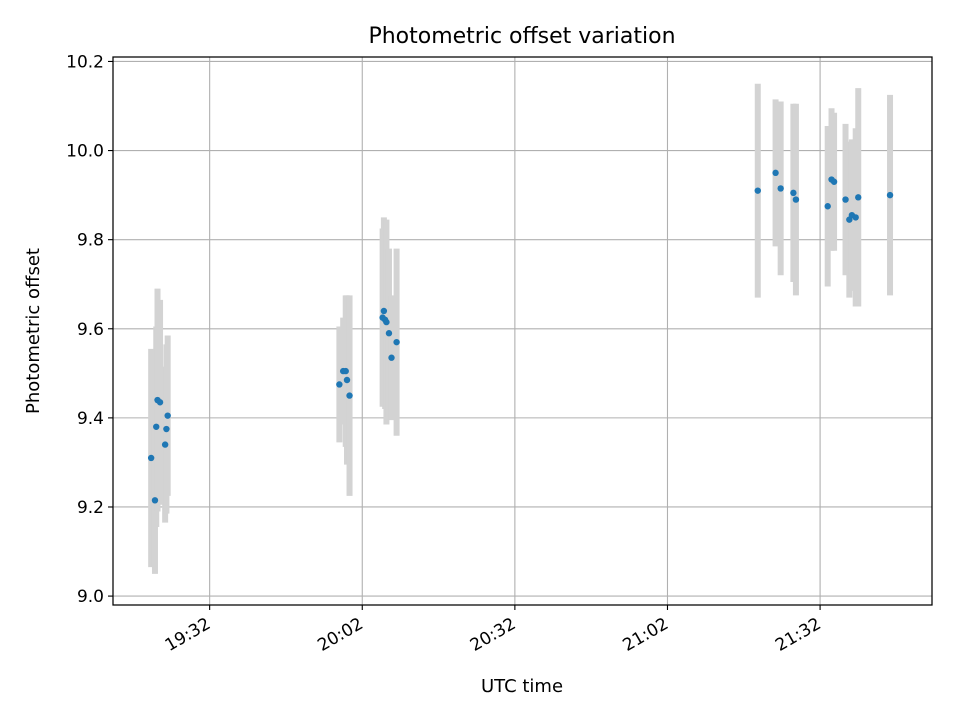  What do you see at coordinates (90, 597) in the screenshot?
I see `y-tick-label: 9.0` at bounding box center [90, 597].